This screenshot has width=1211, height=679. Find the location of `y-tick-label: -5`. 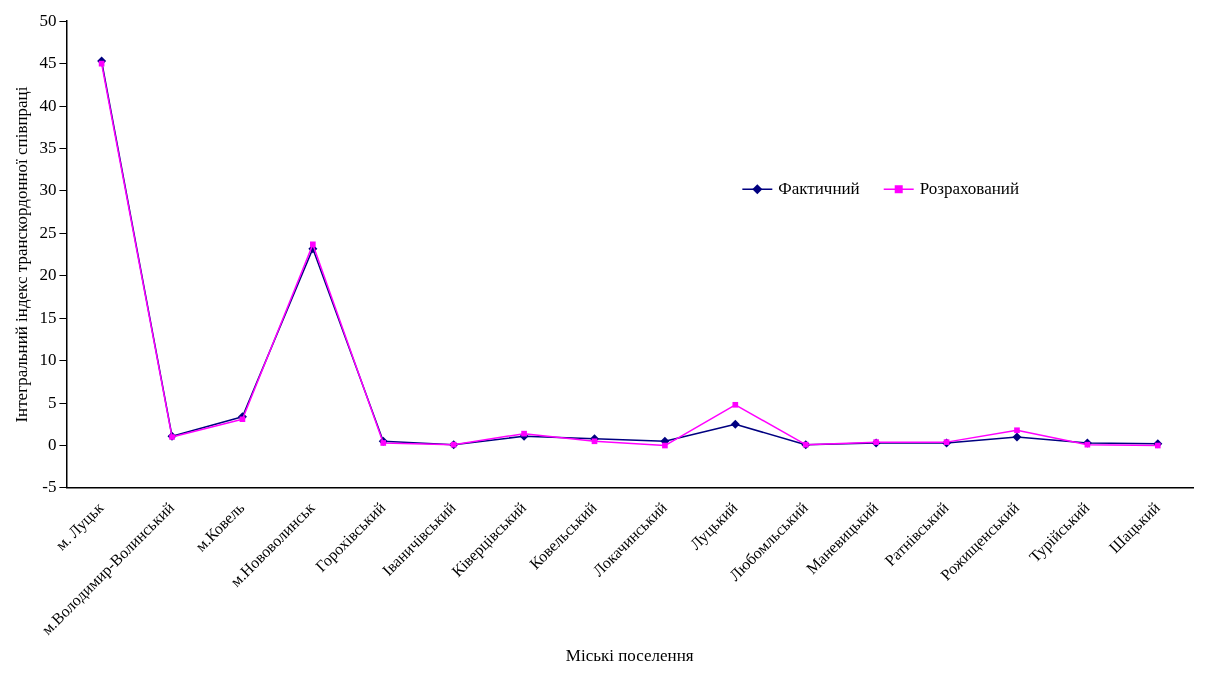

y-tick-label: -5 is located at coordinates (49, 487).